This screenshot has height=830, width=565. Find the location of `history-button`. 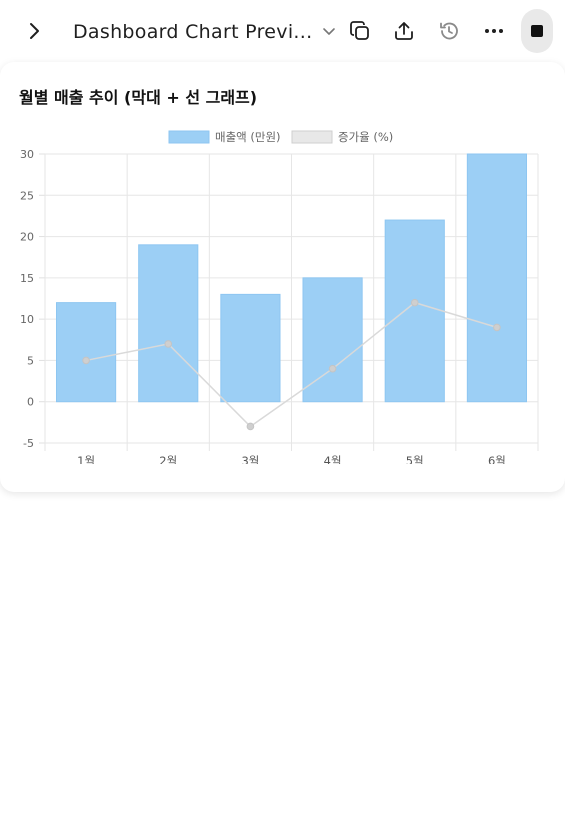

history-button is located at coordinates (449, 31).